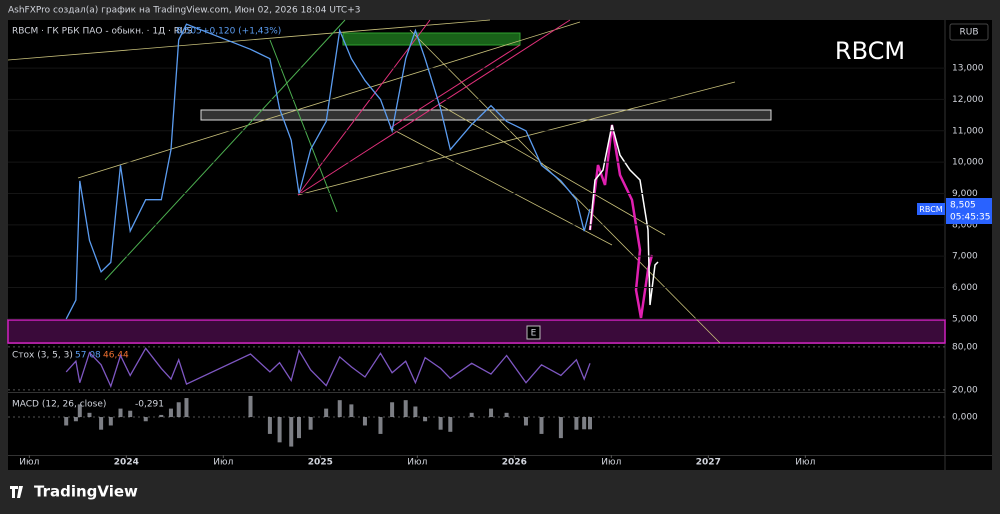  Describe the element at coordinates (59, 405) in the screenshot. I see `macd-title: MACD (12, 26, close)` at that location.